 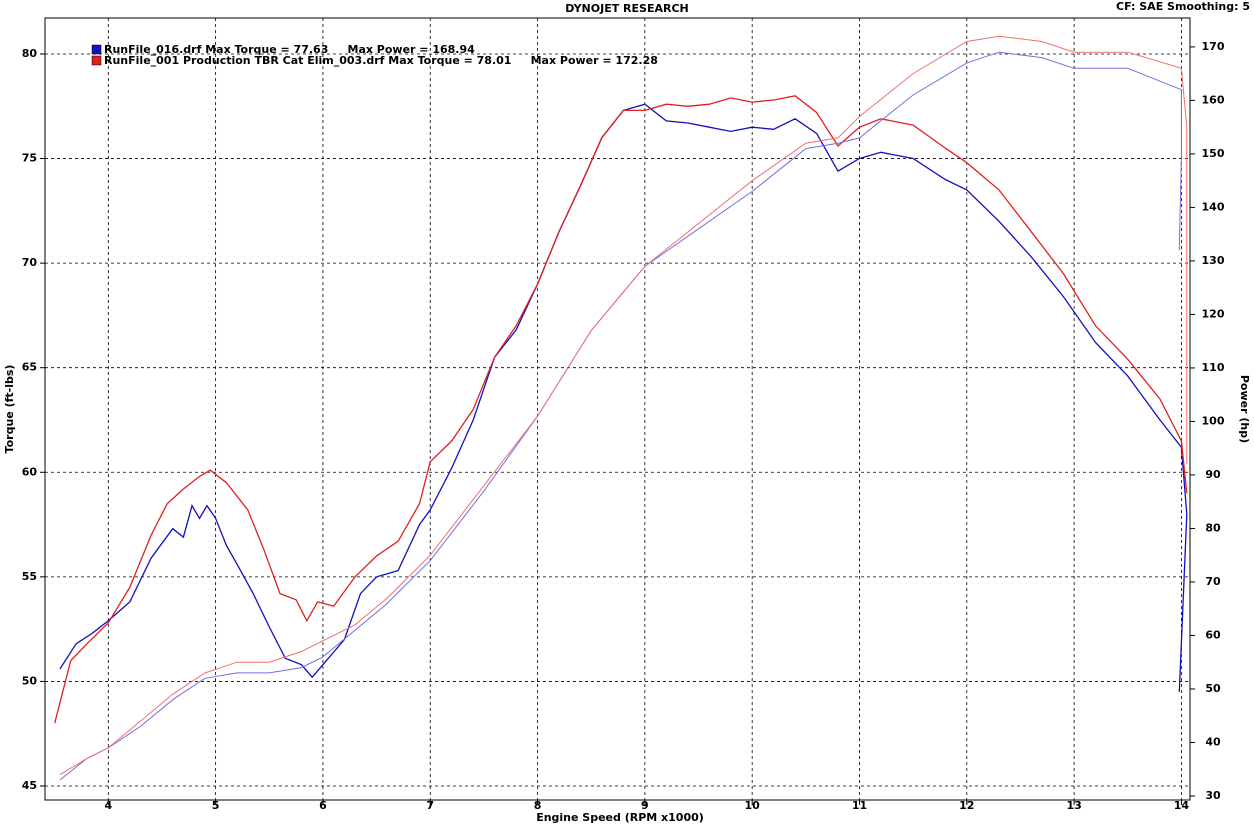 I want to click on y2-tick-label: 100, so click(x=1213, y=420).